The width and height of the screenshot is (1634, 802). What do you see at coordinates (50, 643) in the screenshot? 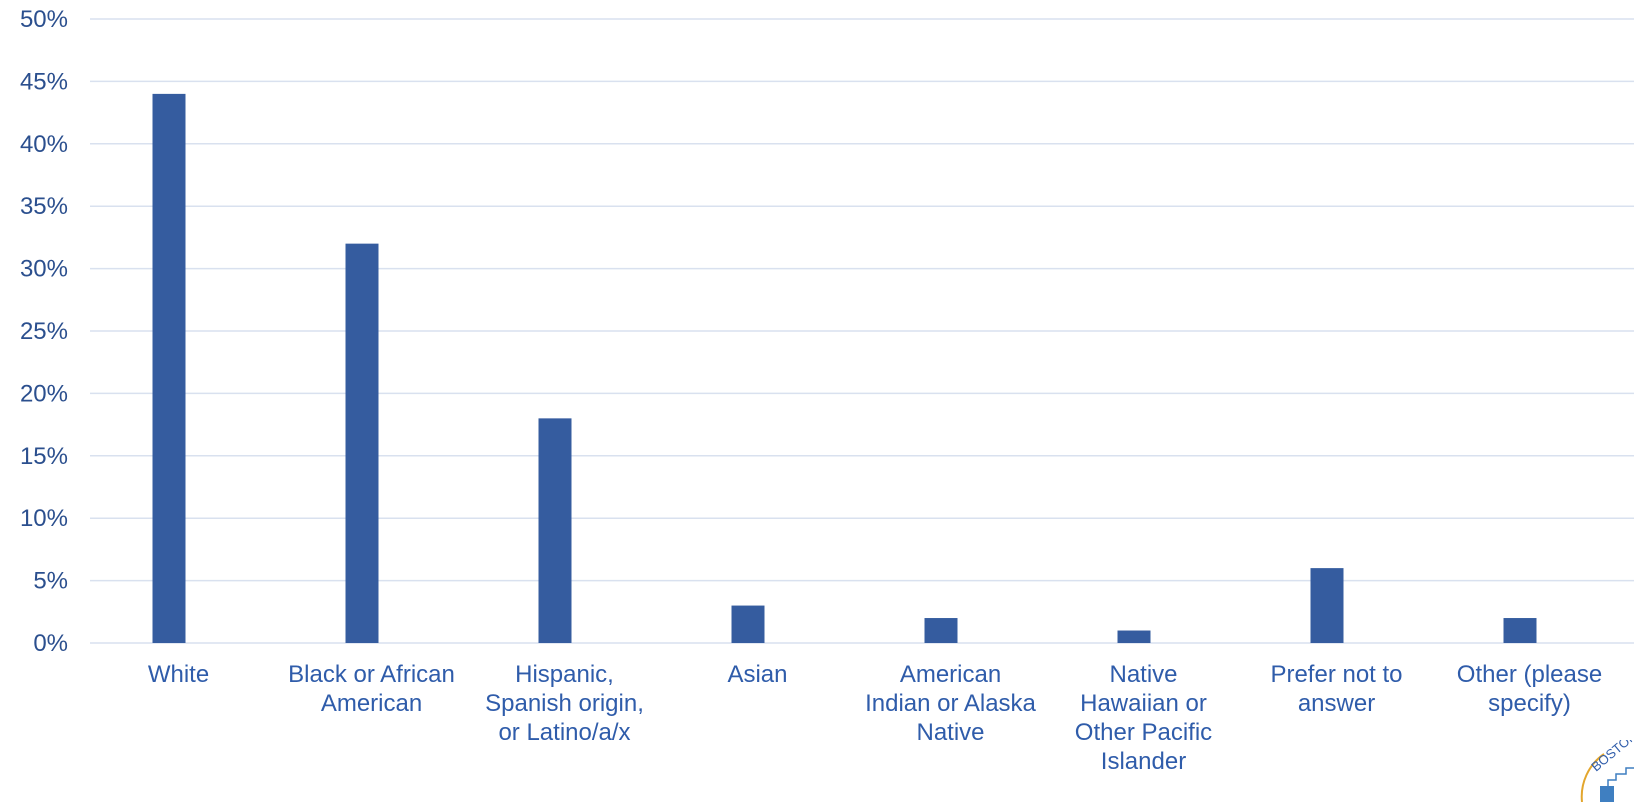
I see `y-tick-label: 0%` at bounding box center [50, 643].